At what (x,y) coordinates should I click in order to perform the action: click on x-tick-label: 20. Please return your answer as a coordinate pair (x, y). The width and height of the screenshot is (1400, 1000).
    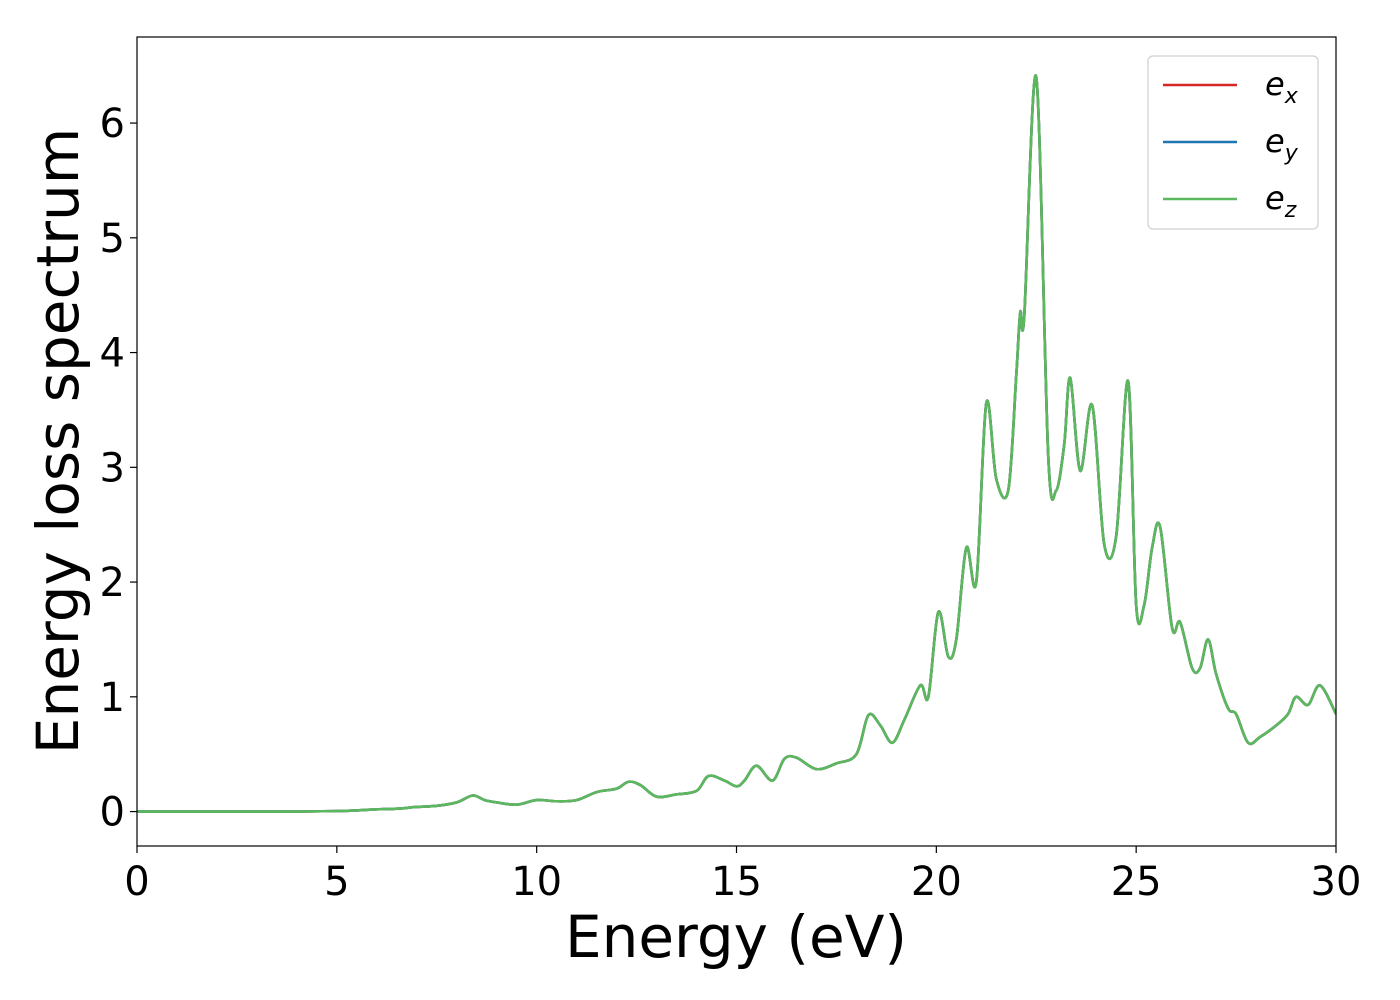
    Looking at the image, I should click on (936, 882).